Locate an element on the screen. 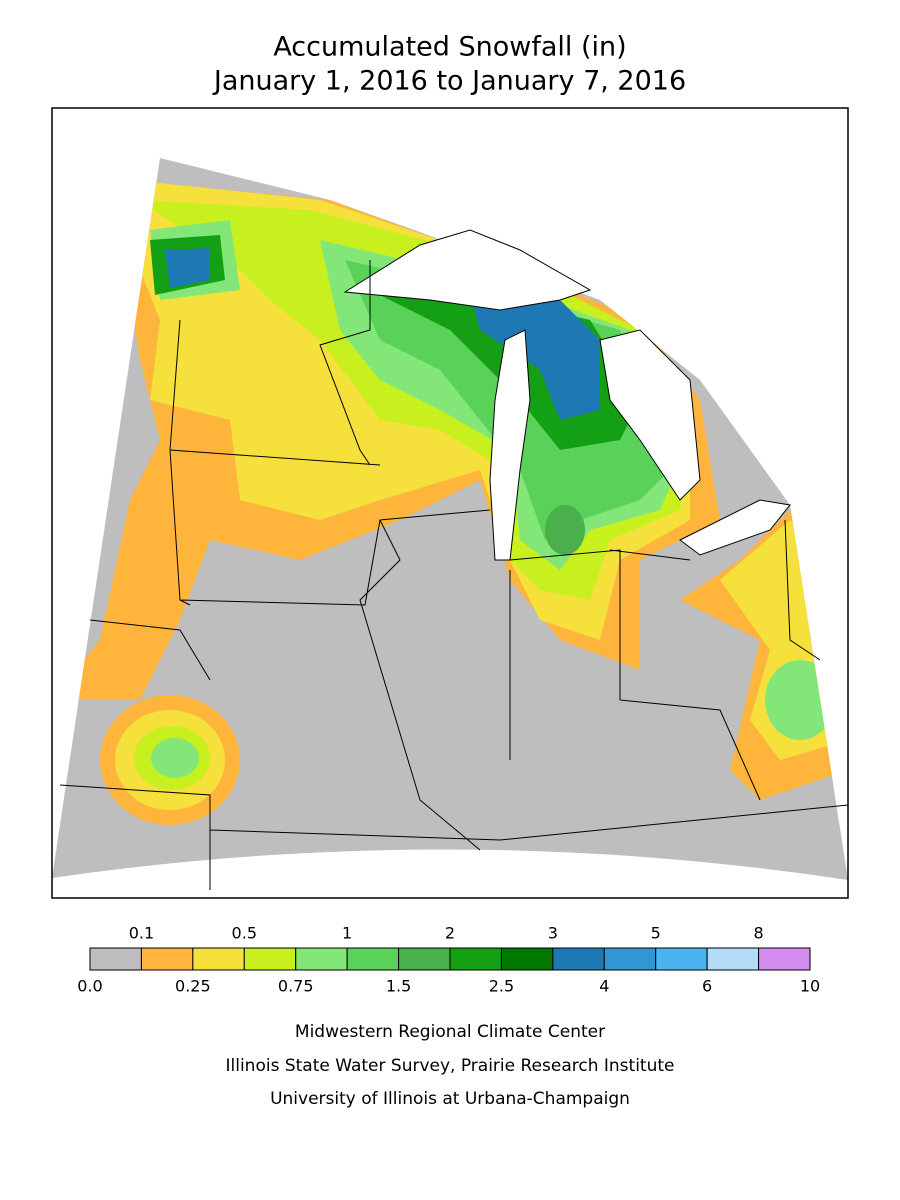  subtitle: January 1, 2016 to January 7, 2016 is located at coordinates (449, 81).